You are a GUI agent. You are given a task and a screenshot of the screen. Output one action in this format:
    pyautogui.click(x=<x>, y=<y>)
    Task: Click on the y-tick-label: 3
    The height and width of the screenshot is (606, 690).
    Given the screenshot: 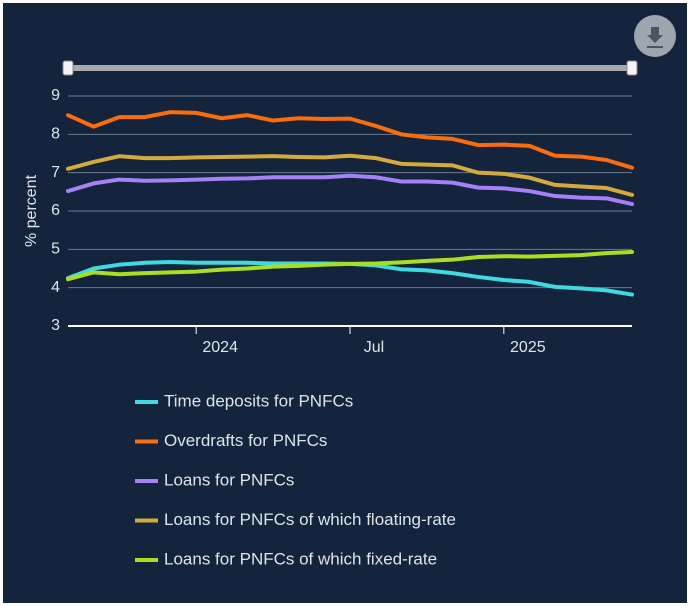 What is the action you would take?
    pyautogui.click(x=55, y=325)
    